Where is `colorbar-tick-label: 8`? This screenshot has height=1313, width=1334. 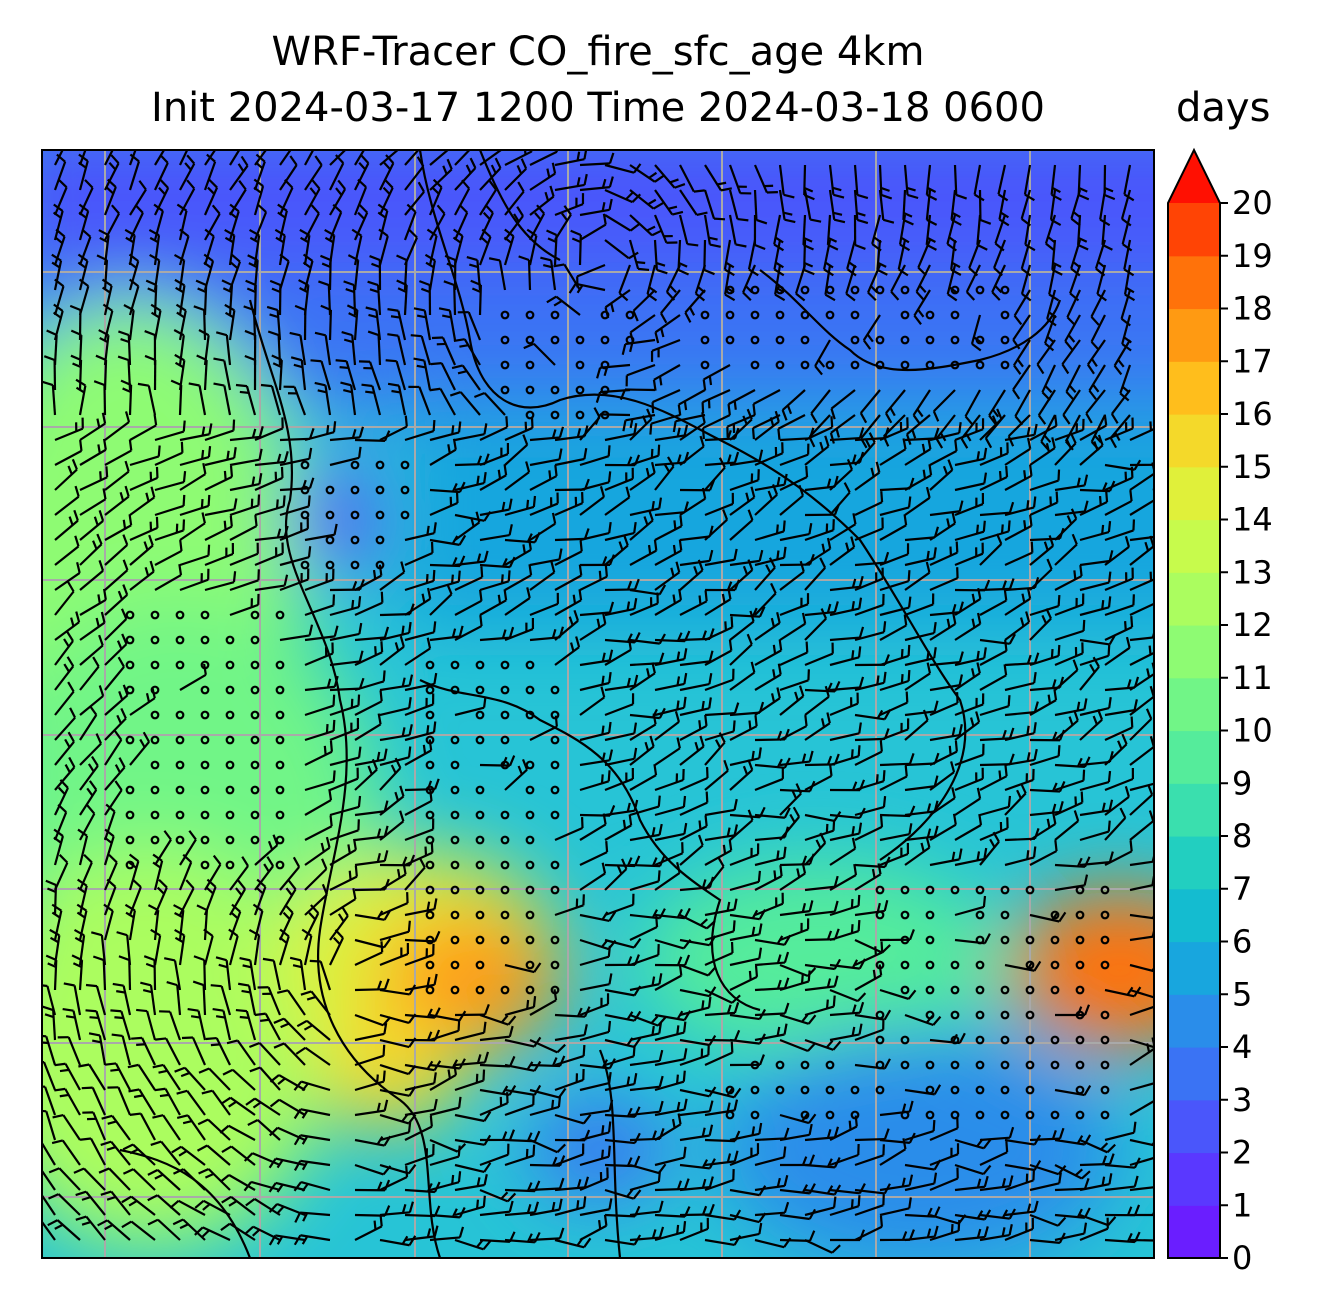
colorbar-tick-label: 8 is located at coordinates (1242, 836).